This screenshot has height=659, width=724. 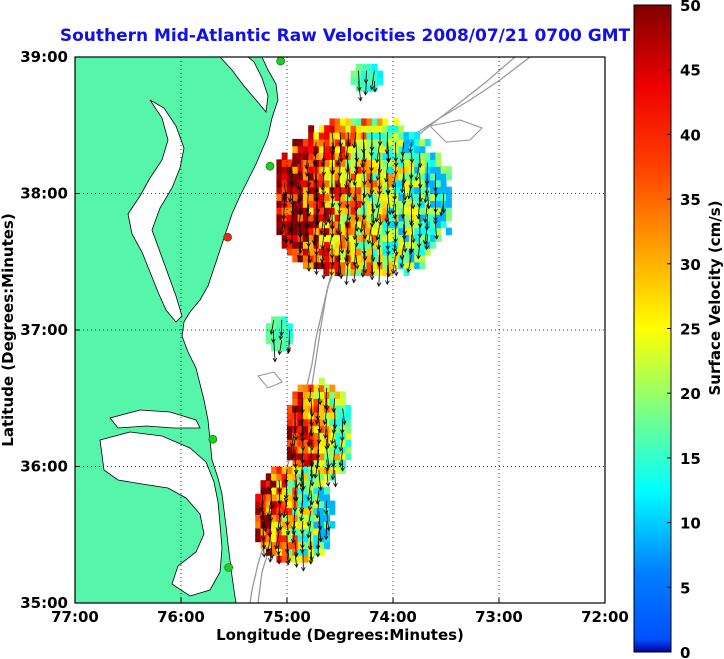 I want to click on y-axis-label: Latitude (Degrees:Minutes), so click(x=8, y=329).